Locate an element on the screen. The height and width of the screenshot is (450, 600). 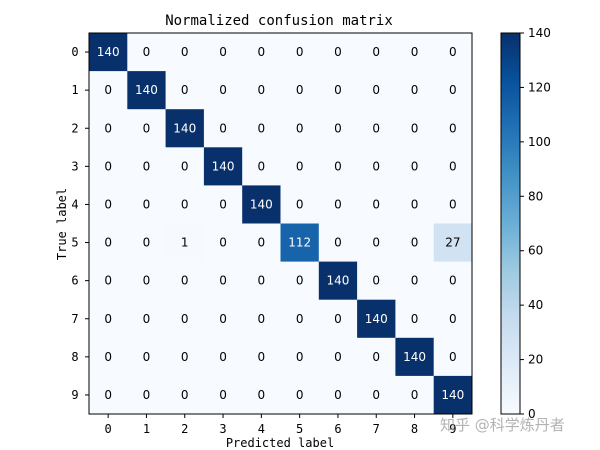
x-tick-label: 3 is located at coordinates (222, 429).